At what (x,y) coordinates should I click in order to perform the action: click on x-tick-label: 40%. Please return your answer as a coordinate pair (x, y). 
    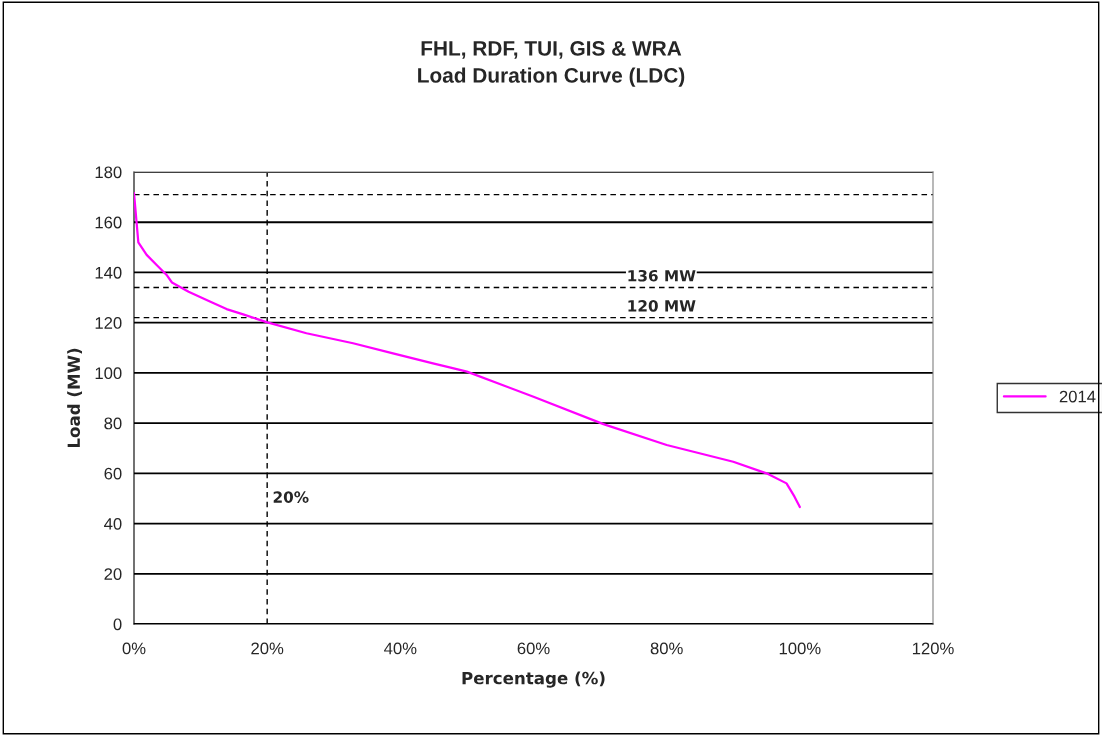
    Looking at the image, I should click on (400, 648).